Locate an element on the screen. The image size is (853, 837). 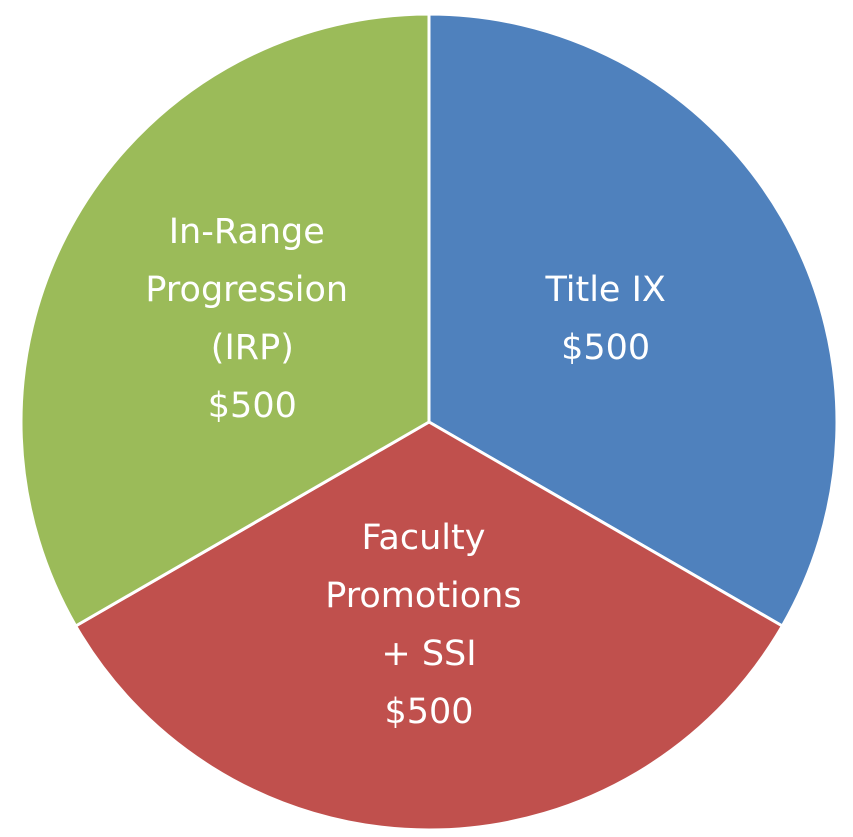
slice-label: Title IX is located at coordinates (604, 290).